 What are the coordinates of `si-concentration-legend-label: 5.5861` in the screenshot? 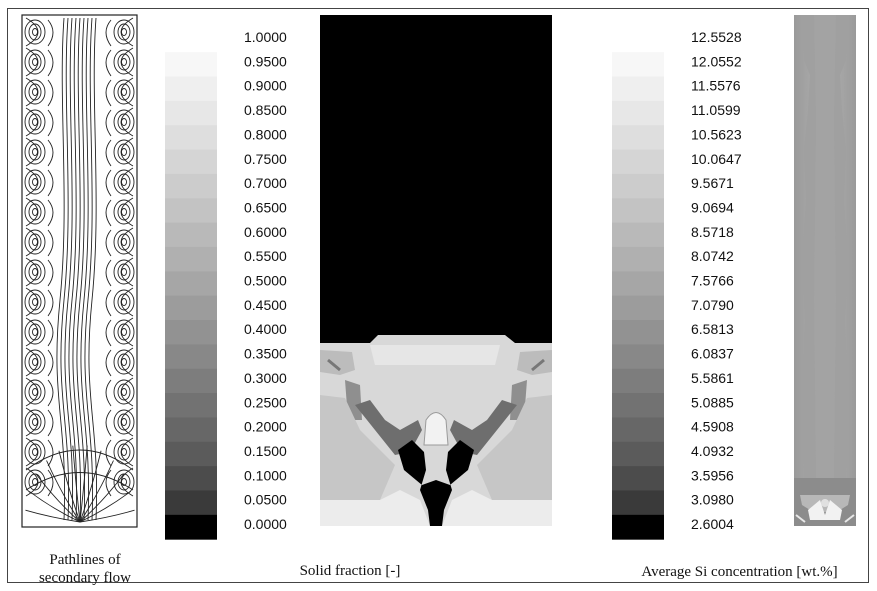 It's located at (712, 378).